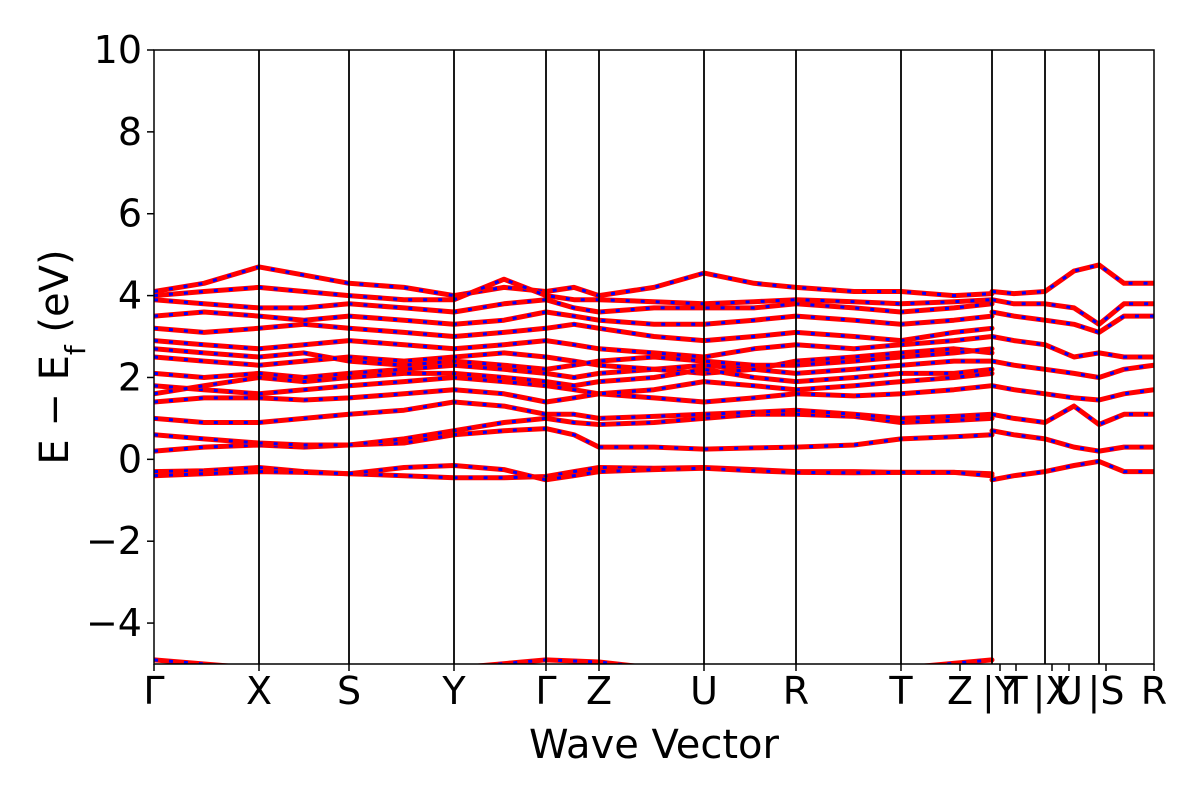 This screenshot has width=1200, height=800. I want to click on y-tick-label-1: −2, so click(114, 541).